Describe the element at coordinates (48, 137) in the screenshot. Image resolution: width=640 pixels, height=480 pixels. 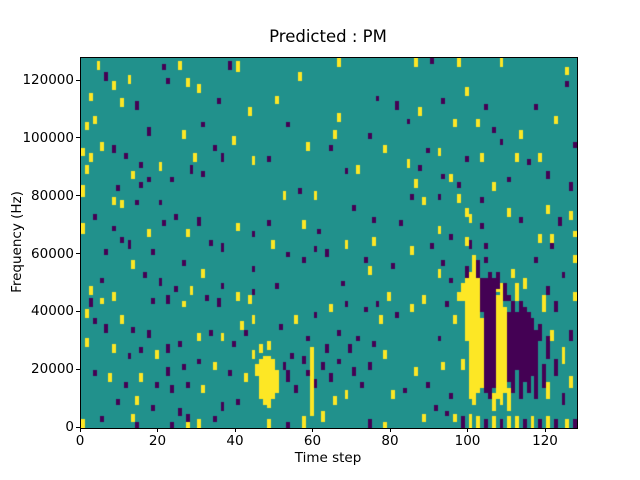
I see `y-tick-label: 100000` at that location.